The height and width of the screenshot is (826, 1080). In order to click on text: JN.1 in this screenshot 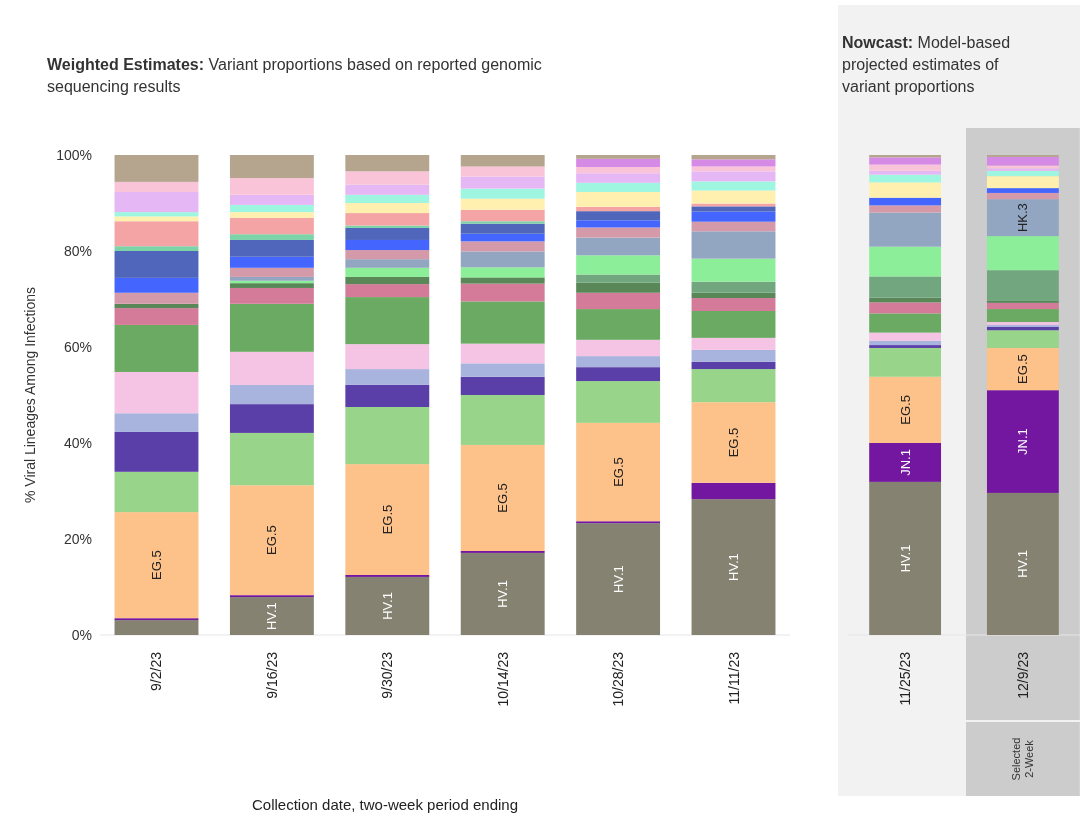, I will do `click(1023, 441)`.